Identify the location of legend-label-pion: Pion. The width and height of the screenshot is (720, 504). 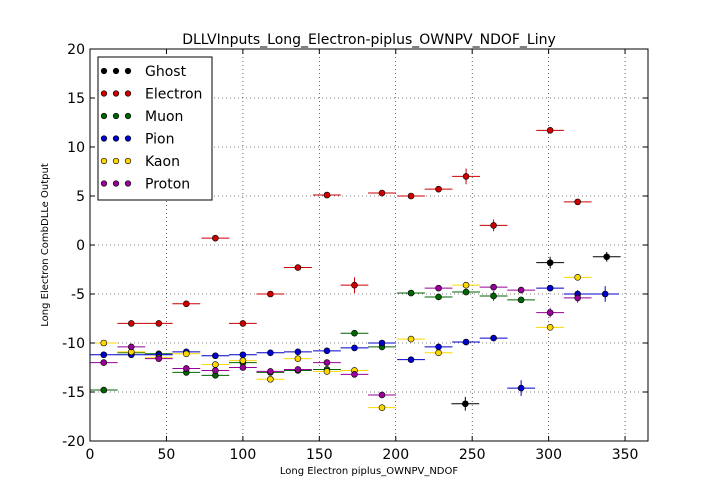
(159, 140).